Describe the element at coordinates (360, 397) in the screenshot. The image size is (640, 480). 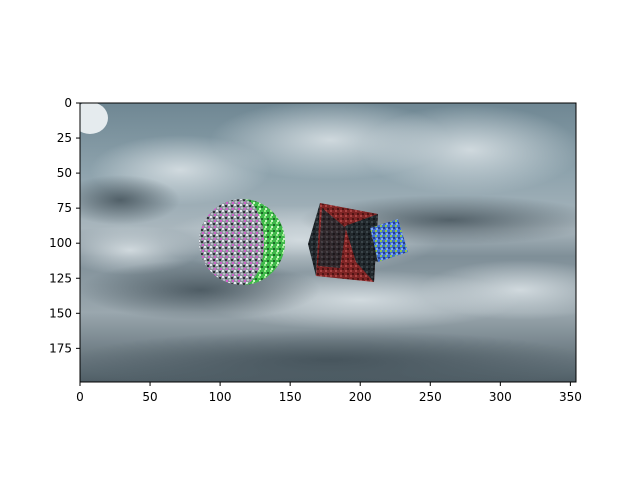
I see `x-tick-label: 200` at that location.